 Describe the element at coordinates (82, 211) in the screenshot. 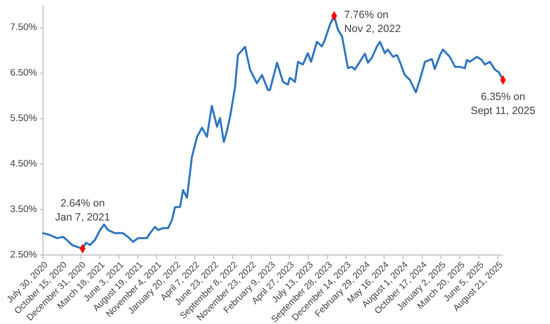

I see `annotation: 2.64% on Jan 7, 2021` at that location.